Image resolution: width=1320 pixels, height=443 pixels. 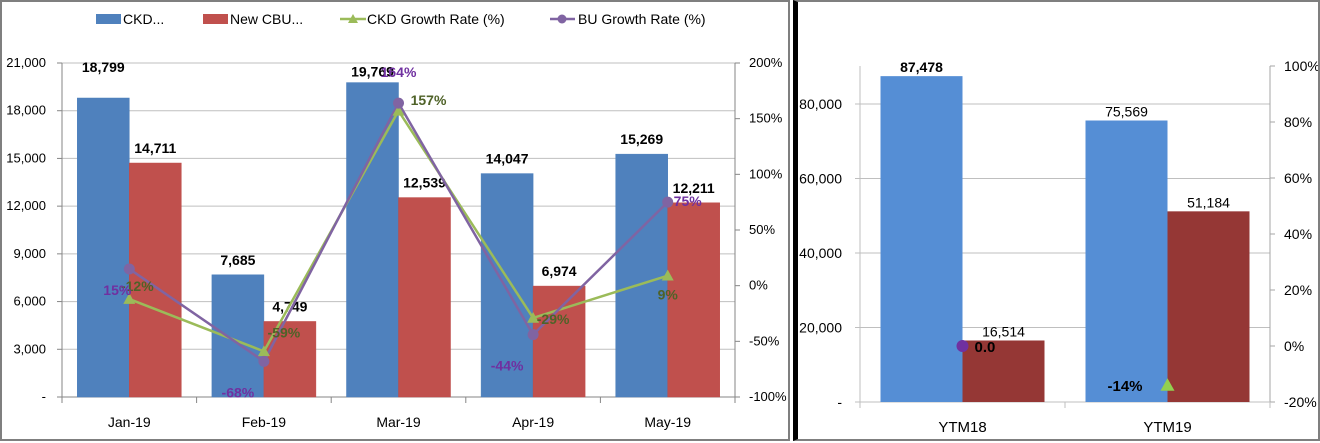 What do you see at coordinates (642, 19) in the screenshot?
I see `legend-label-bu-growth: BU Growth Rate (%)` at bounding box center [642, 19].